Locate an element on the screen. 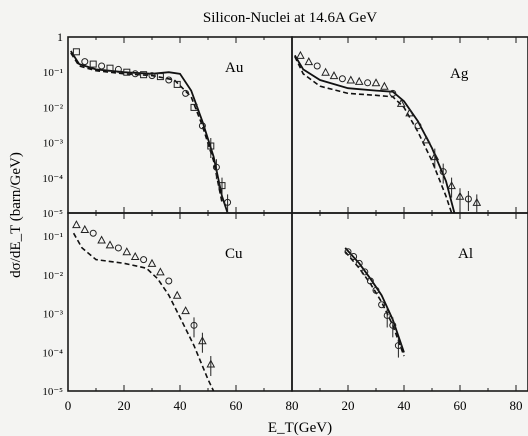  y-tick-label: 10⁻² is located at coordinates (53, 108).